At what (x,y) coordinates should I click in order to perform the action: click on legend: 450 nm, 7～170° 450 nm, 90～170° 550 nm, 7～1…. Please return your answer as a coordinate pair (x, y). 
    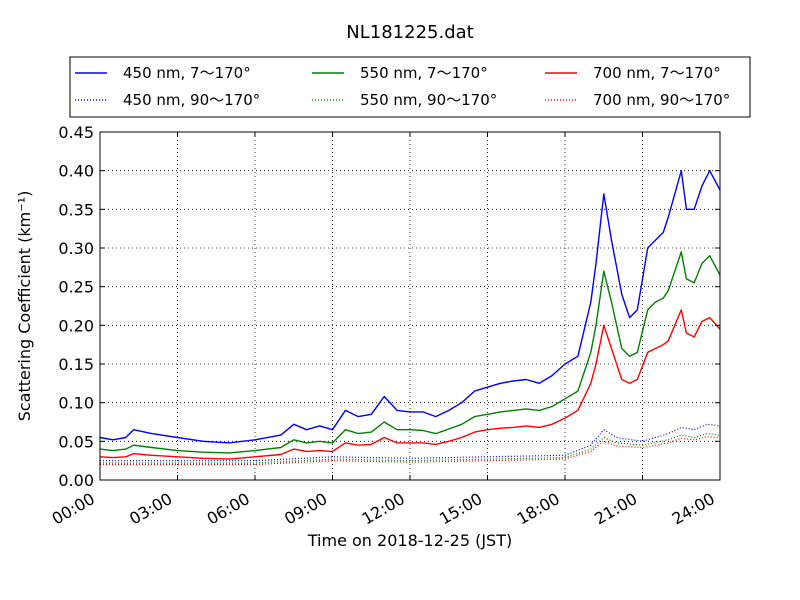
    Looking at the image, I should click on (410, 87).